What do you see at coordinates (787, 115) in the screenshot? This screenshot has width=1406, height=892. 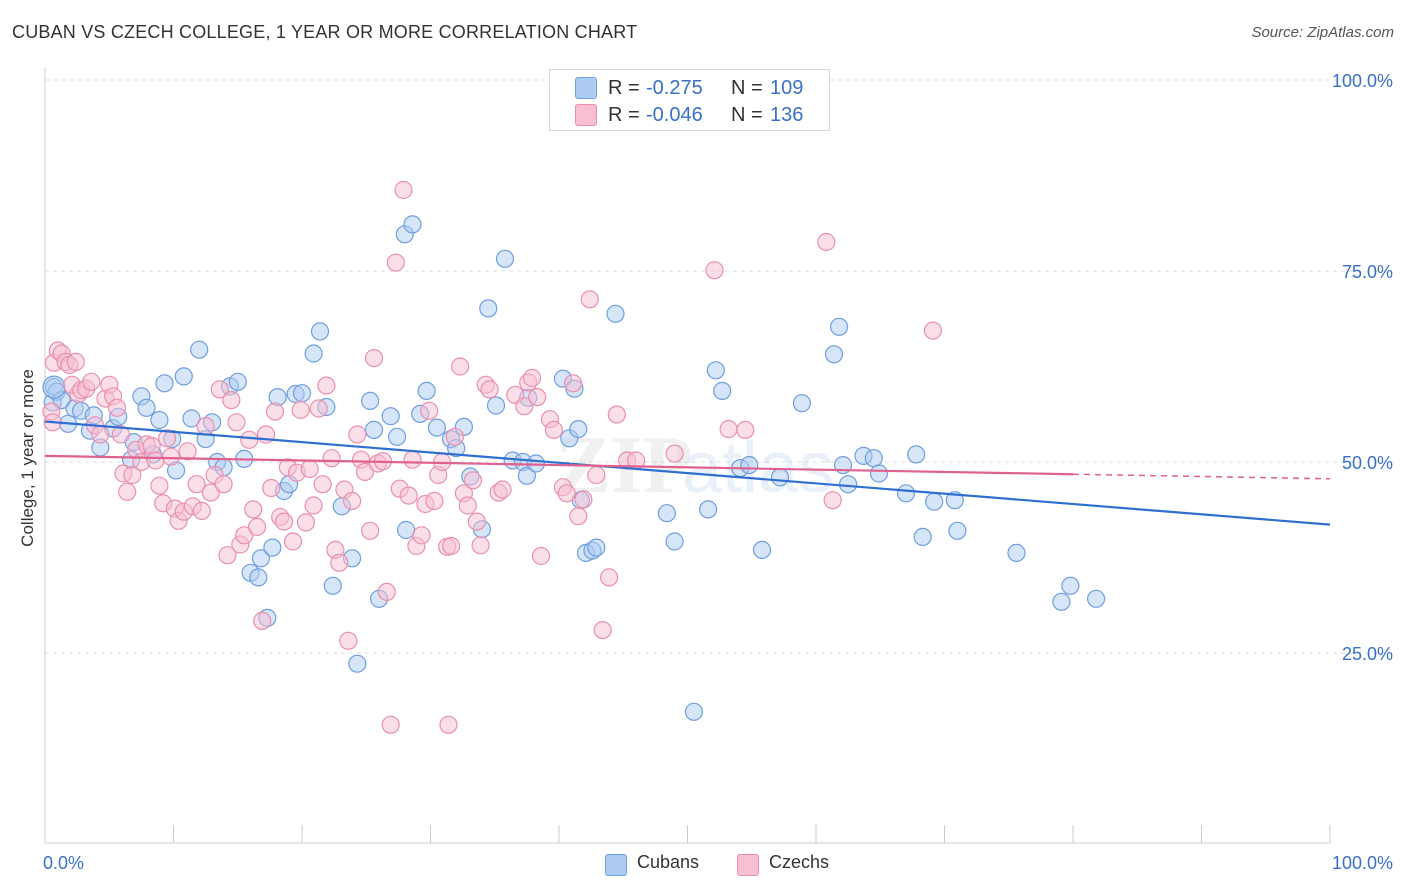 I see `legend-n-value: 136` at bounding box center [787, 115].